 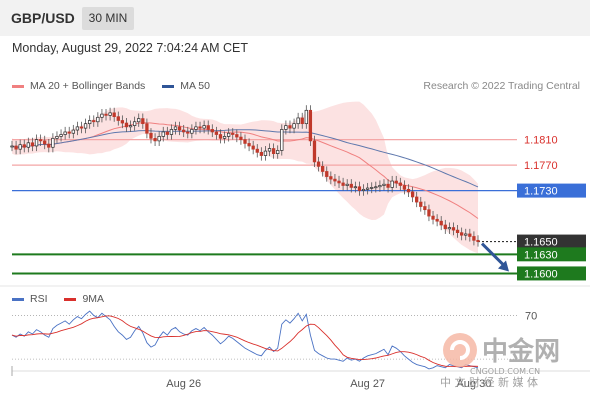 I want to click on legend-9ma-label: 9MA, so click(x=93, y=299).